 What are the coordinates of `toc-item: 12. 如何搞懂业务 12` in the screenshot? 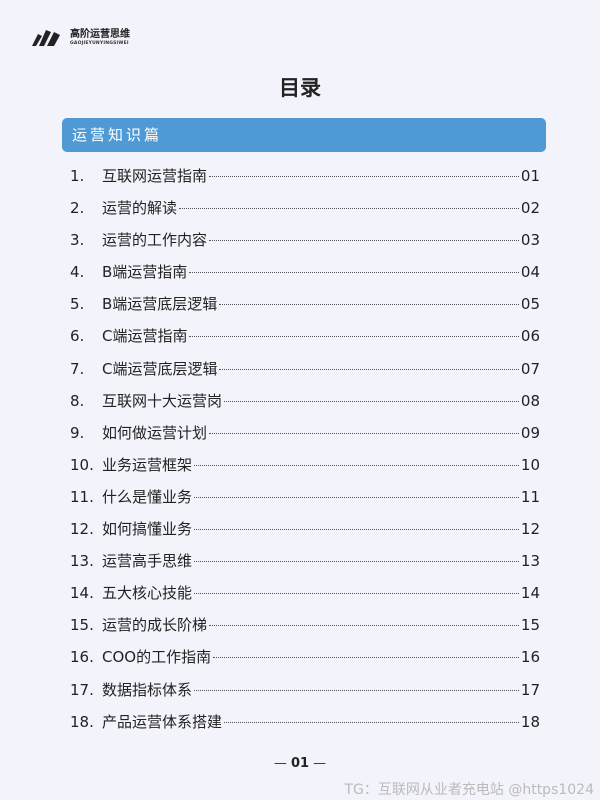 It's located at (305, 532).